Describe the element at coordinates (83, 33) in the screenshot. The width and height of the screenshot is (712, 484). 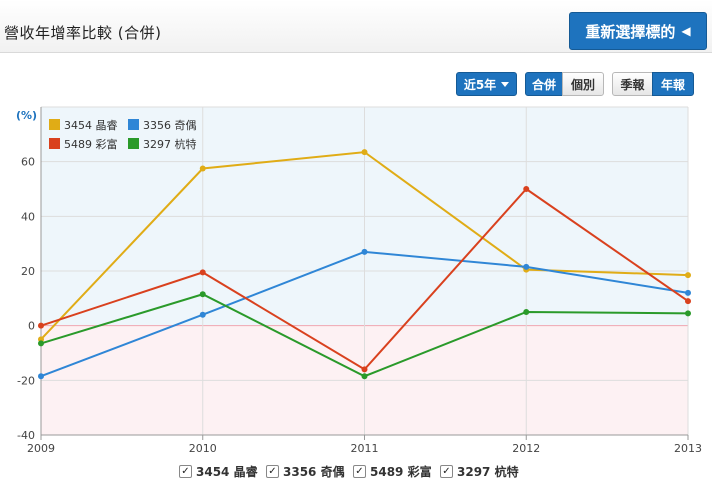
I see `page-title: 營收年增率比較 (合併)` at that location.